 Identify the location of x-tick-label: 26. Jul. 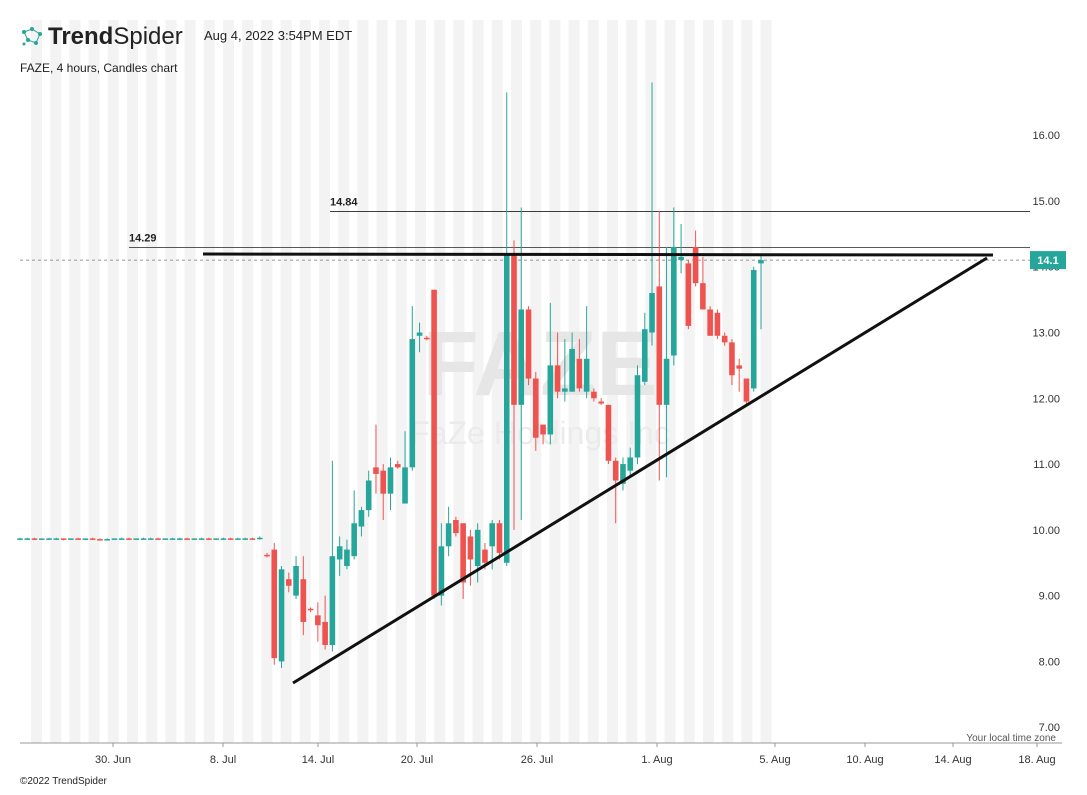
(537, 760).